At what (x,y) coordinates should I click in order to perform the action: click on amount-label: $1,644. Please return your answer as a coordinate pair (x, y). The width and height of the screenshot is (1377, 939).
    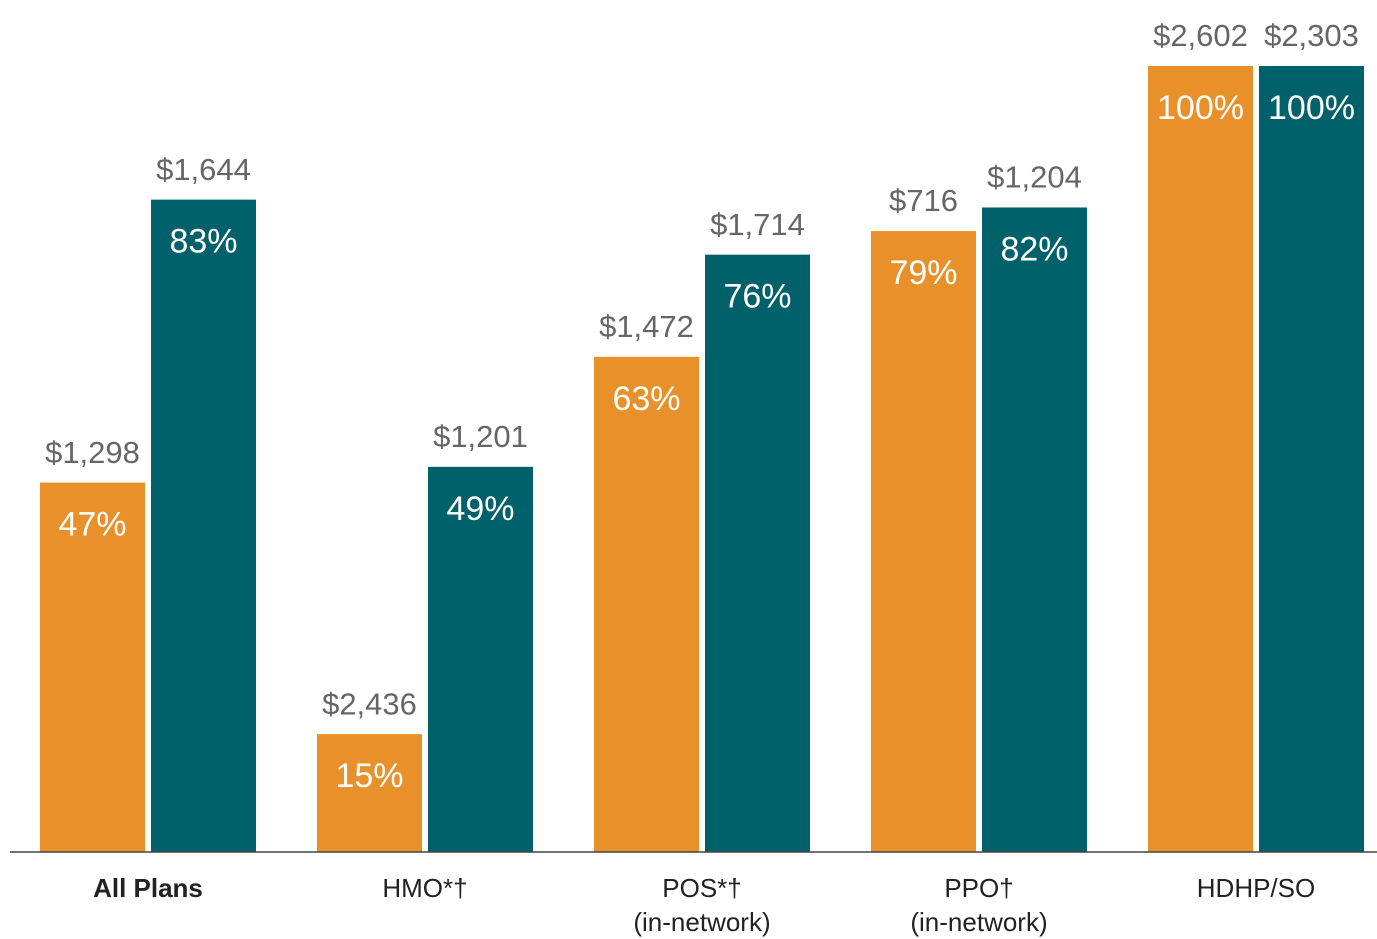
    Looking at the image, I should click on (203, 169).